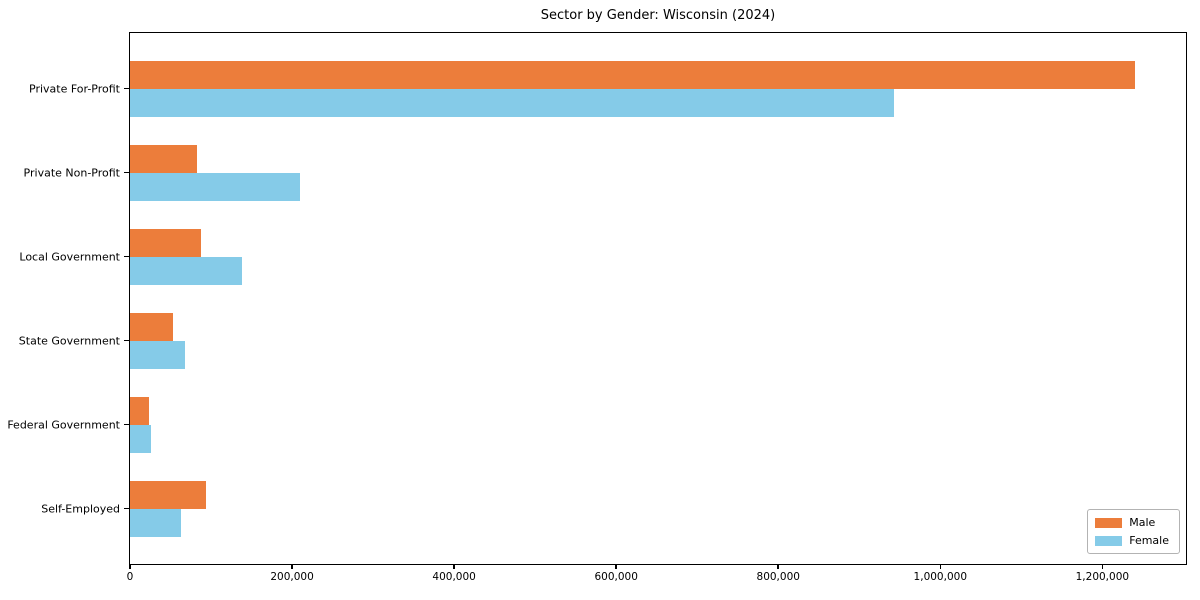 Image resolution: width=1200 pixels, height=600 pixels. Describe the element at coordinates (63, 424) in the screenshot. I see `y-tick-label: Federal Government` at that location.